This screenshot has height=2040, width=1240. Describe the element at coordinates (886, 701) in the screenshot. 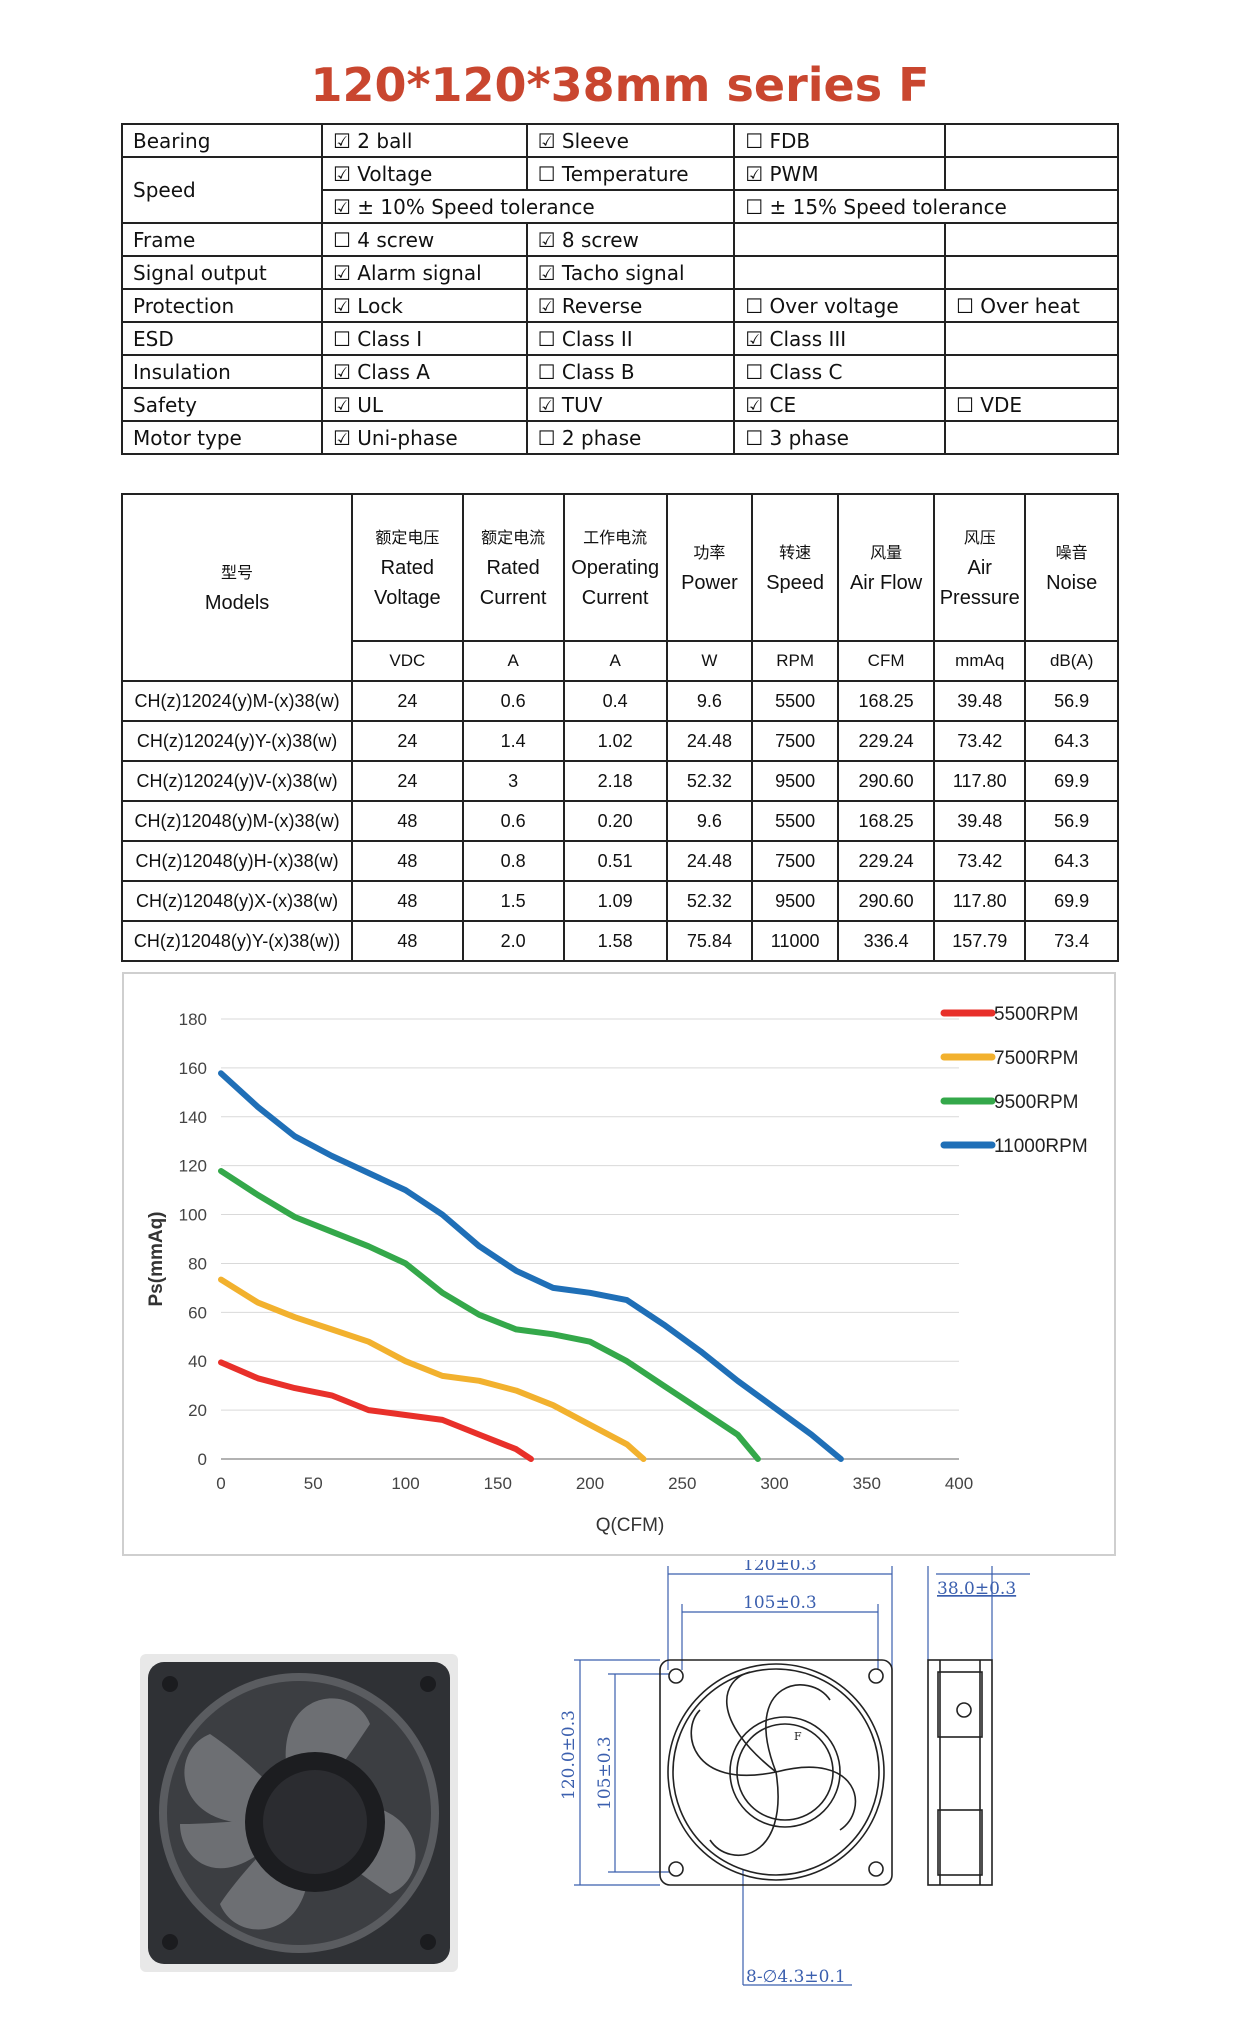

I see `spec-value: 168.25` at that location.